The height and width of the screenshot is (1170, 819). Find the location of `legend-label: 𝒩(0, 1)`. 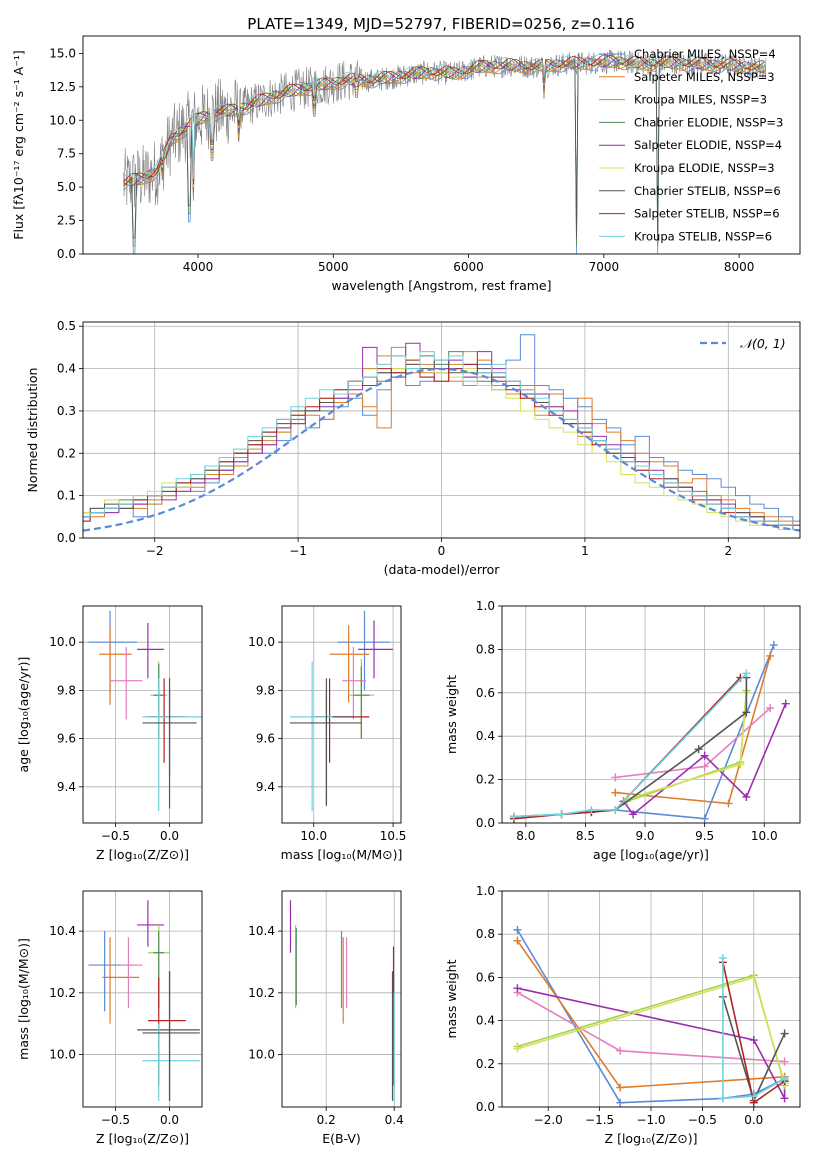

legend-label: 𝒩(0, 1) is located at coordinates (763, 343).